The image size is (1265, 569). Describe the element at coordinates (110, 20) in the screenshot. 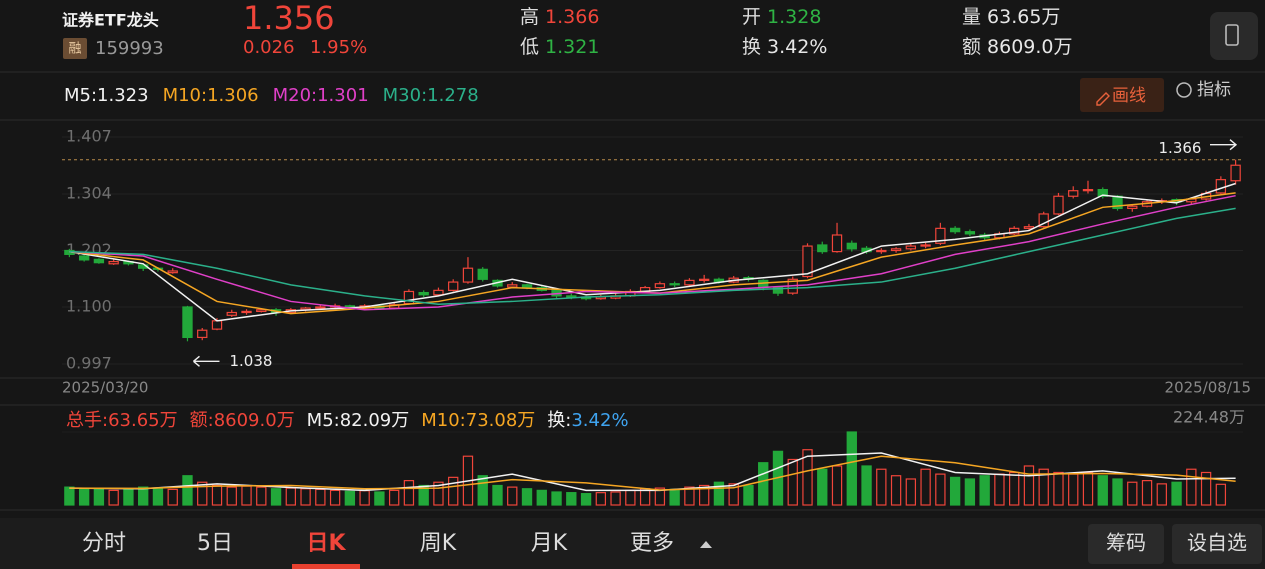

I see `stock-name: 证券ETF龙头` at that location.